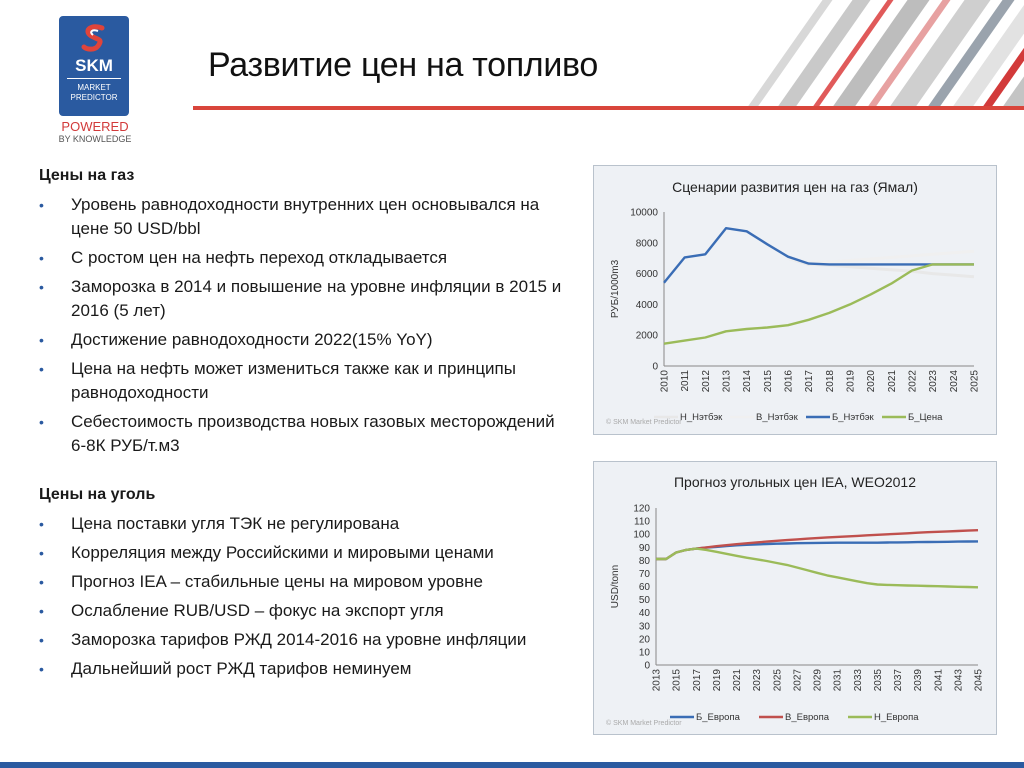  What do you see at coordinates (87, 175) in the screenshot?
I see `gas-heading: Цены на газ` at bounding box center [87, 175].